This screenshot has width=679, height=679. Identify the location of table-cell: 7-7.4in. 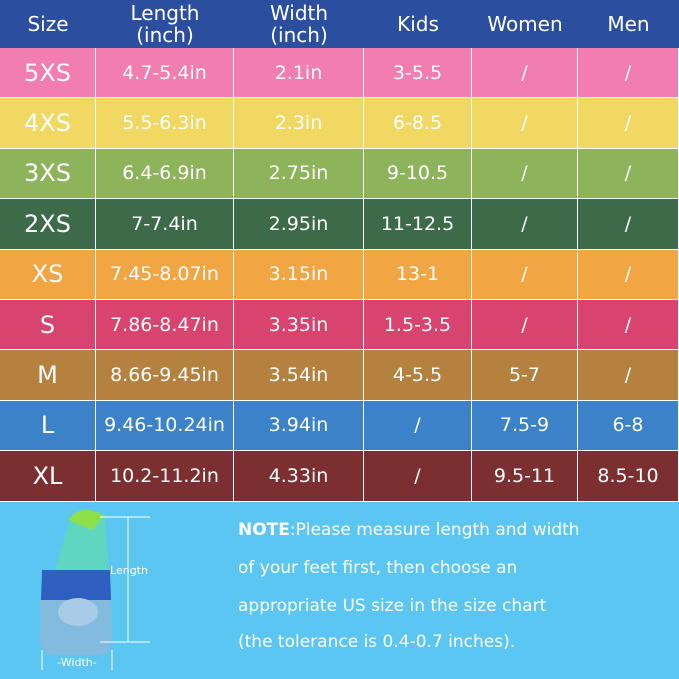
(165, 224).